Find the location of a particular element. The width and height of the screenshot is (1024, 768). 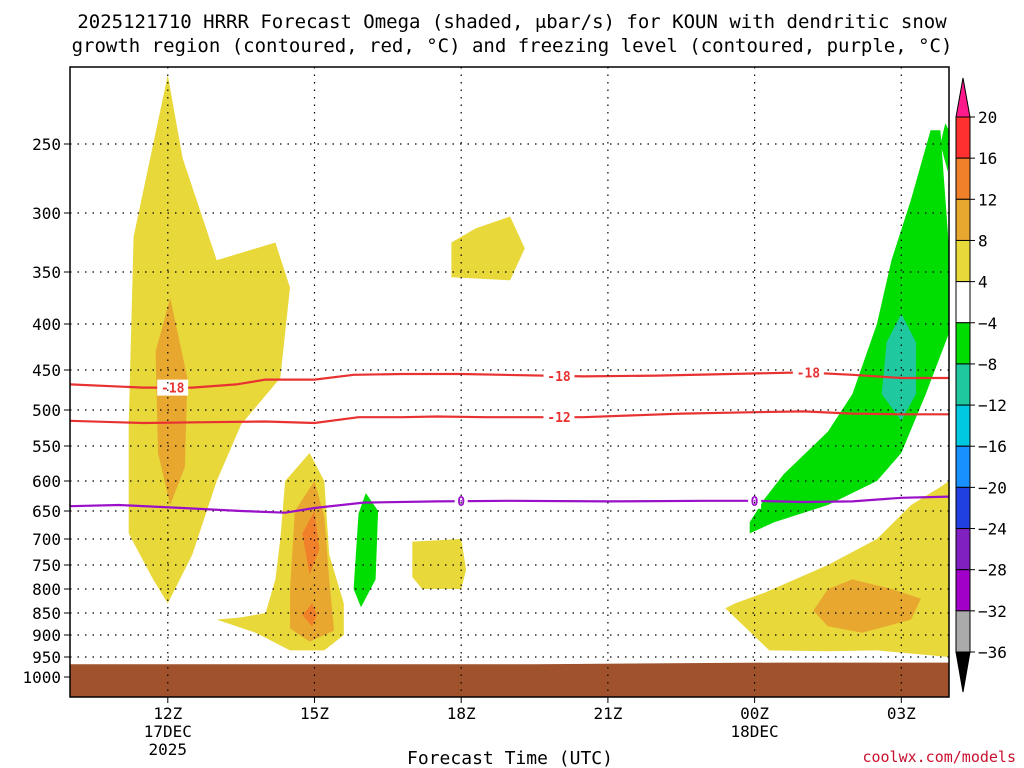

xtick-label-24-1: 18DEC is located at coordinates (755, 731).